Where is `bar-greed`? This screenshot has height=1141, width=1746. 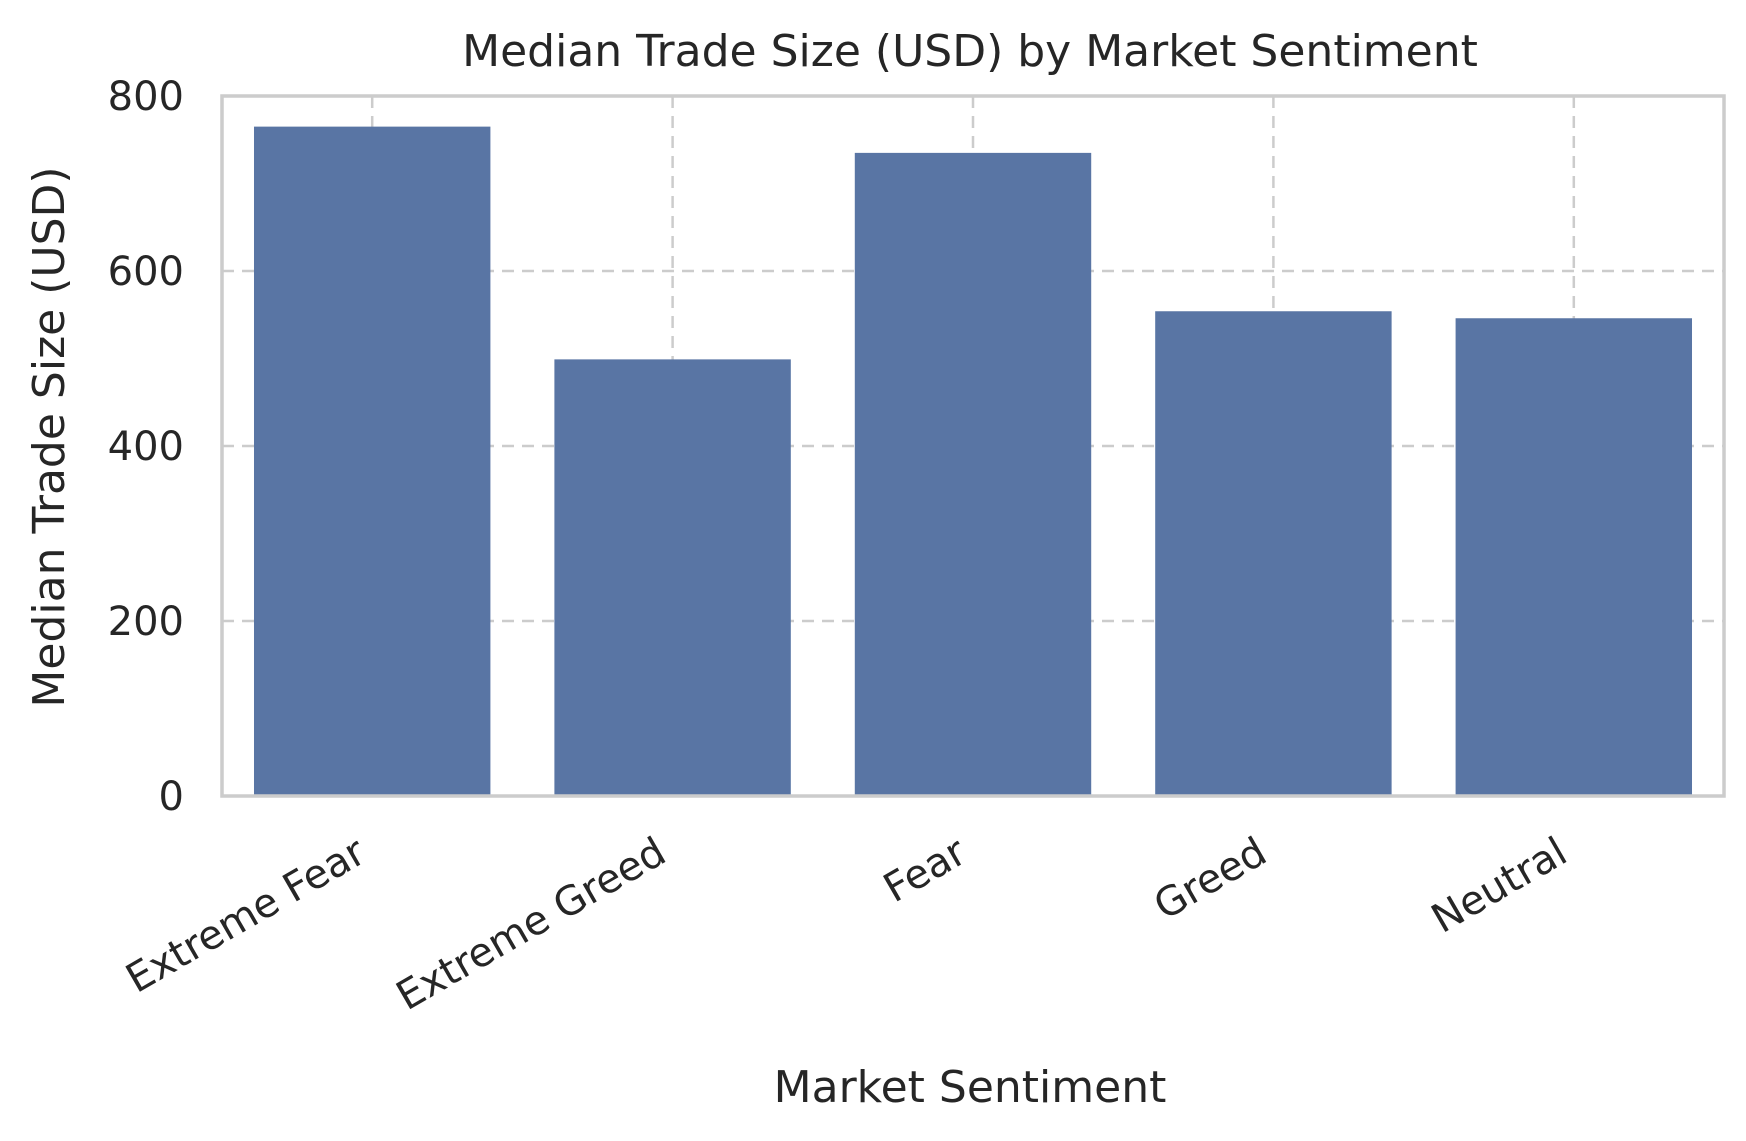 bar-greed is located at coordinates (1273, 553).